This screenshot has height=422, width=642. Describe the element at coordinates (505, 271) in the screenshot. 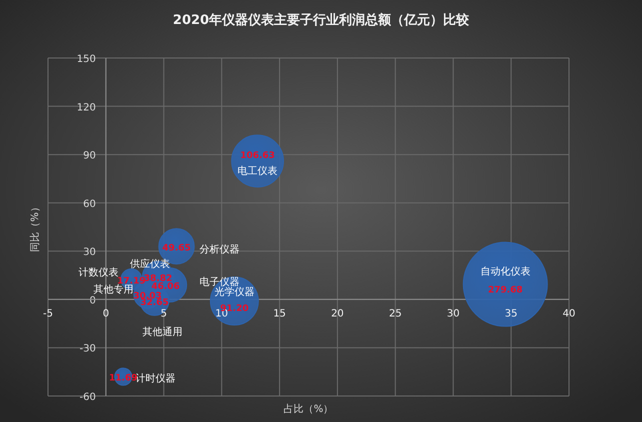

I see `annotation: 自动化仪表` at that location.